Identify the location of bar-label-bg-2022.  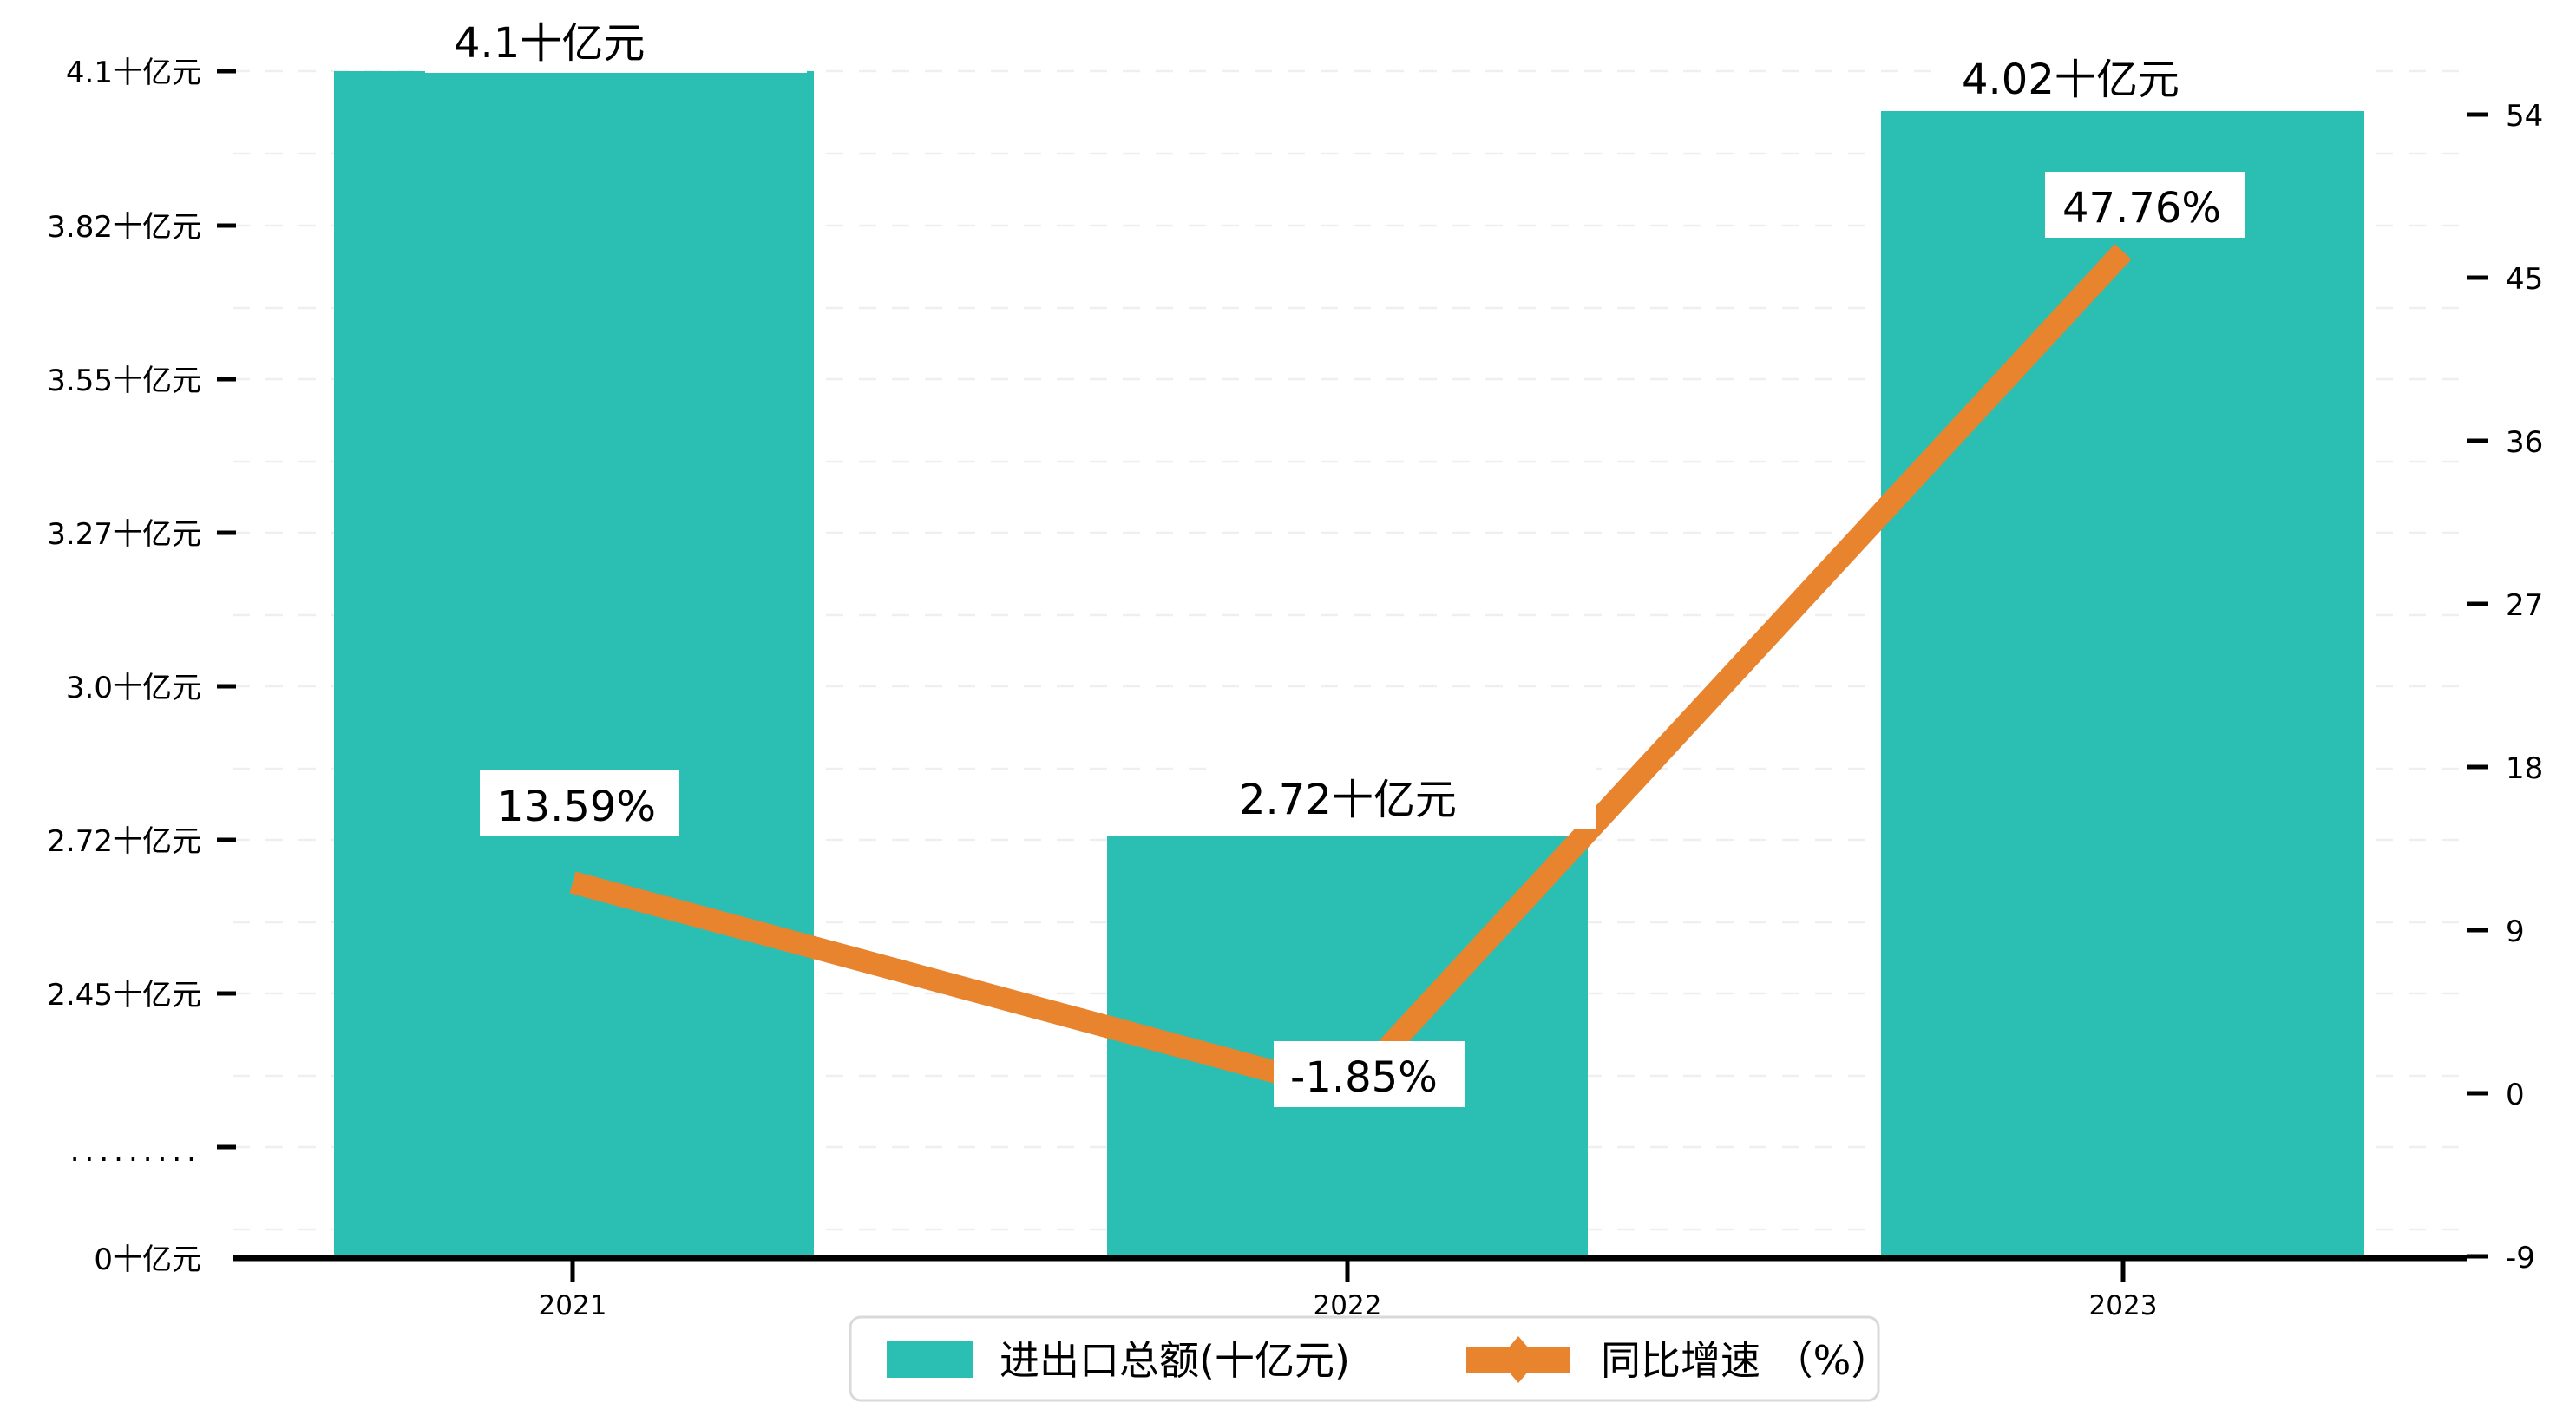
(1405, 796).